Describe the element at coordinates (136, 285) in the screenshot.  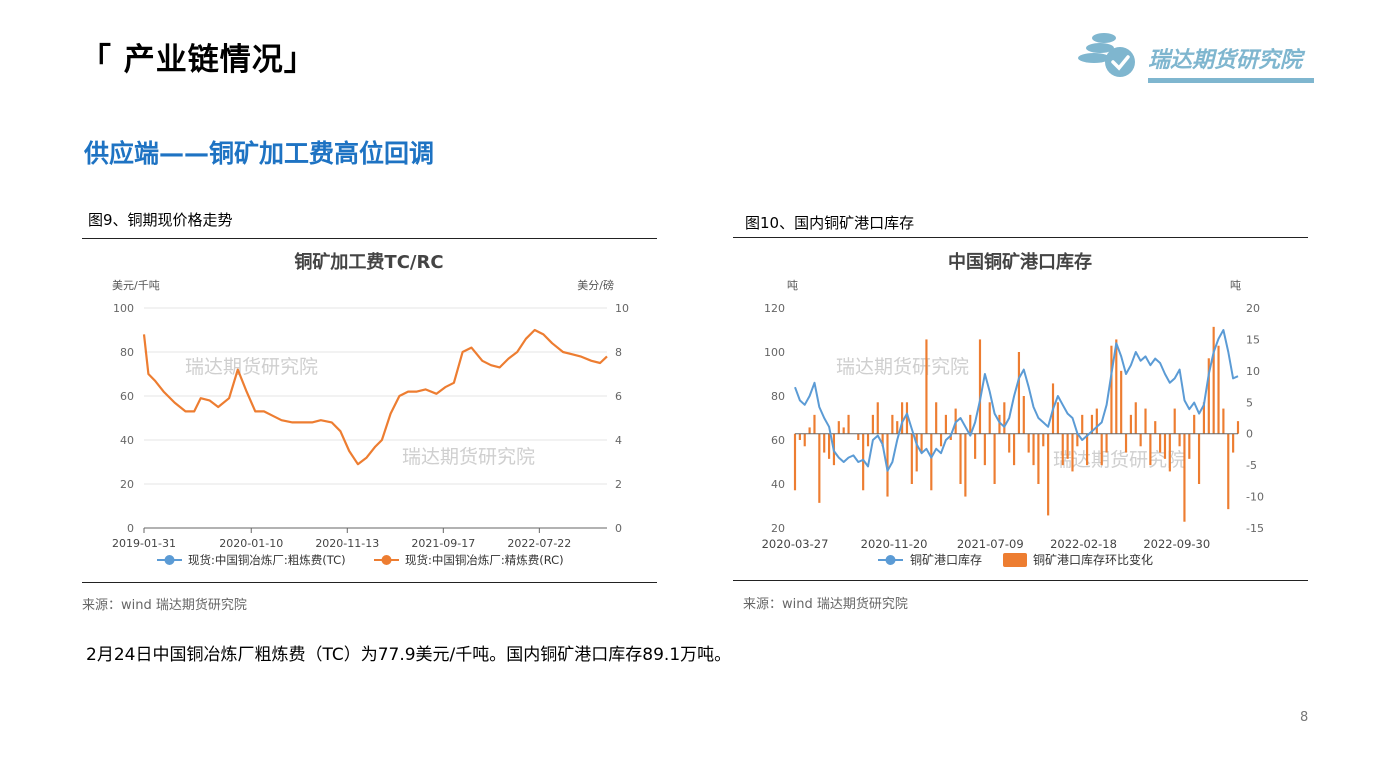
I see `y-axis-label-left: 美元/千吨` at that location.